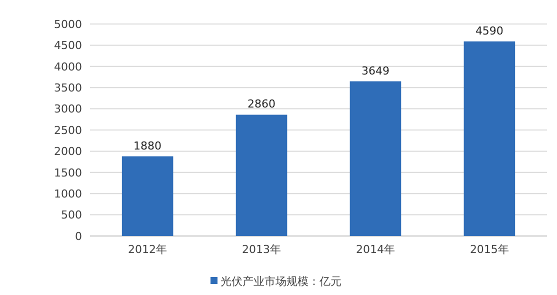  Describe the element at coordinates (148, 145) in the screenshot. I see `data-label: 1880` at that location.